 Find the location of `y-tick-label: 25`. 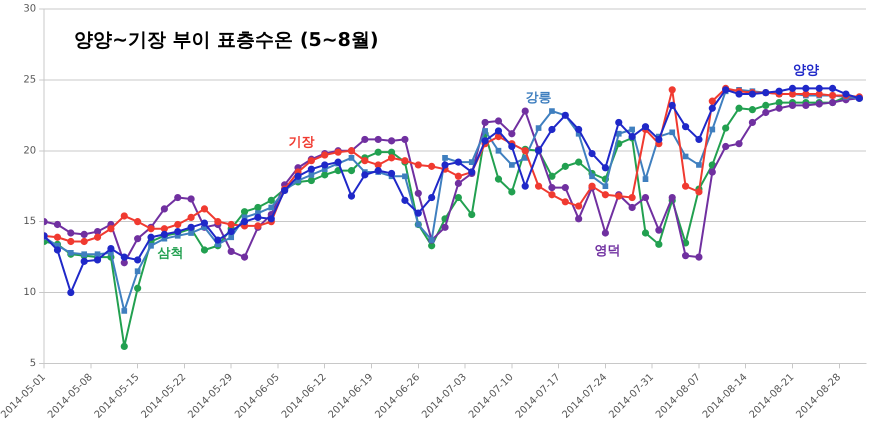

y-tick-label: 25 is located at coordinates (29, 80).